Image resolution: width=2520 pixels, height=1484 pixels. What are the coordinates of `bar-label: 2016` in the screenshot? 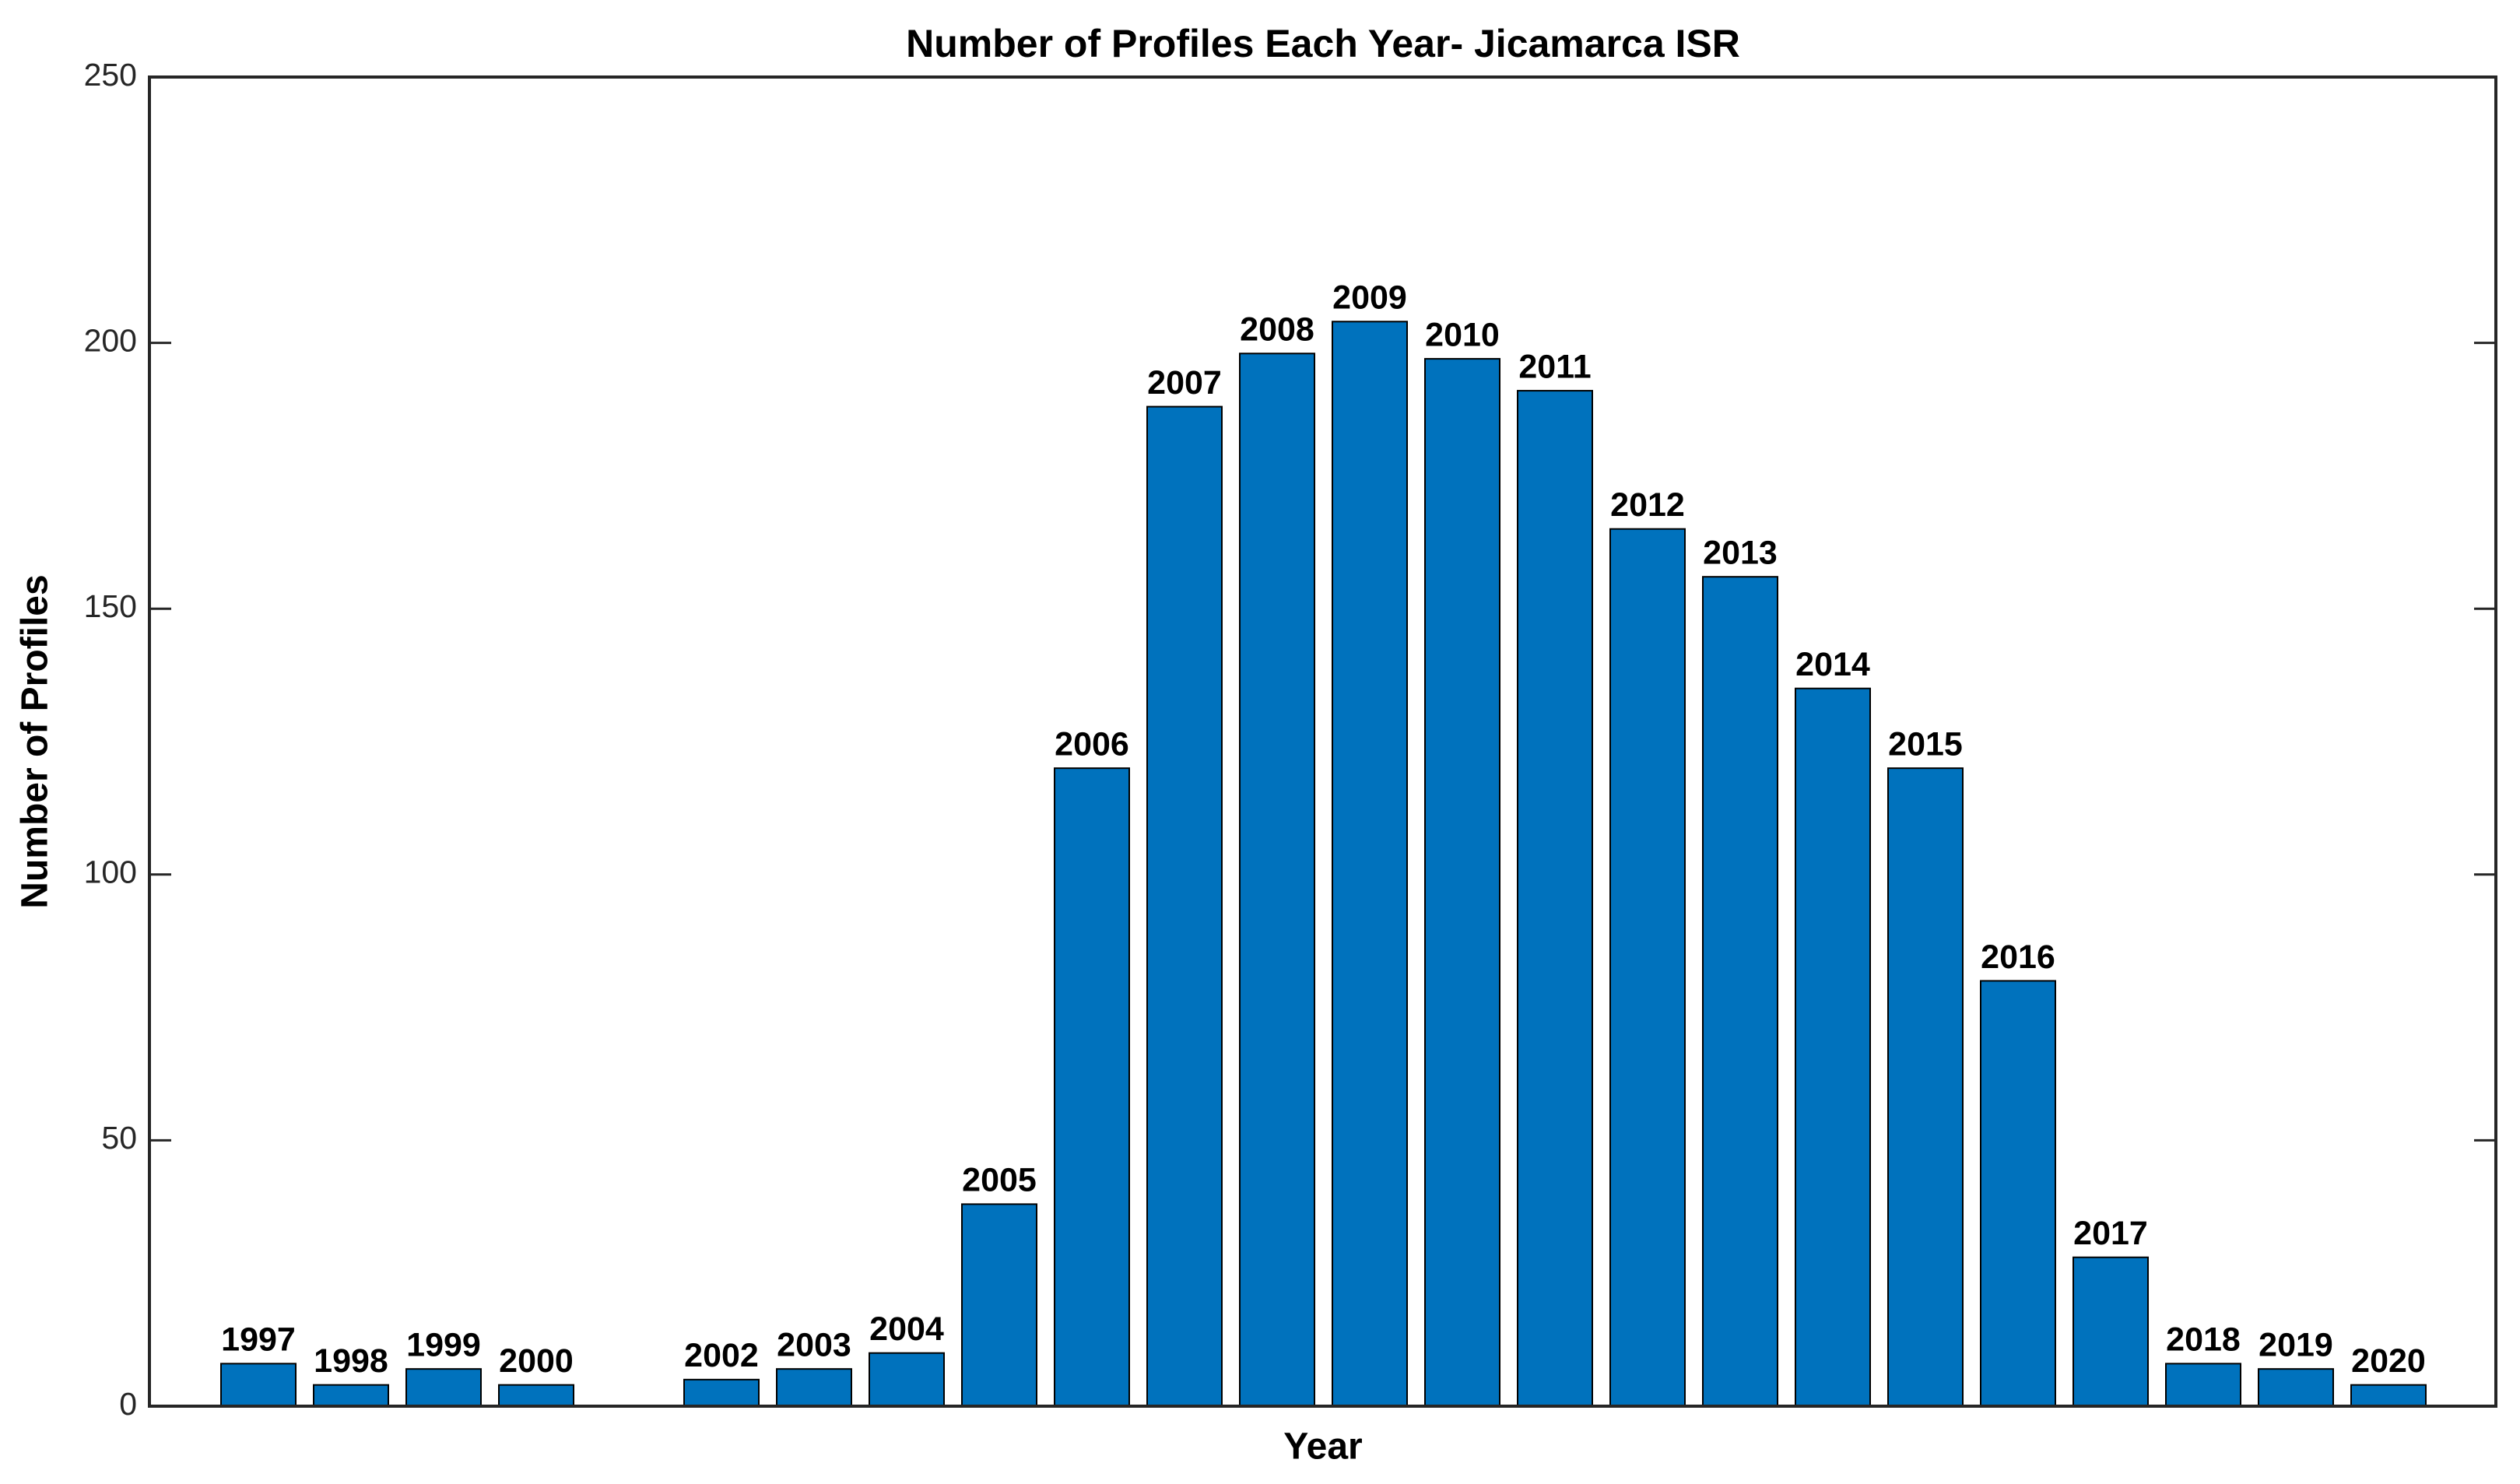 It's located at (2018, 957).